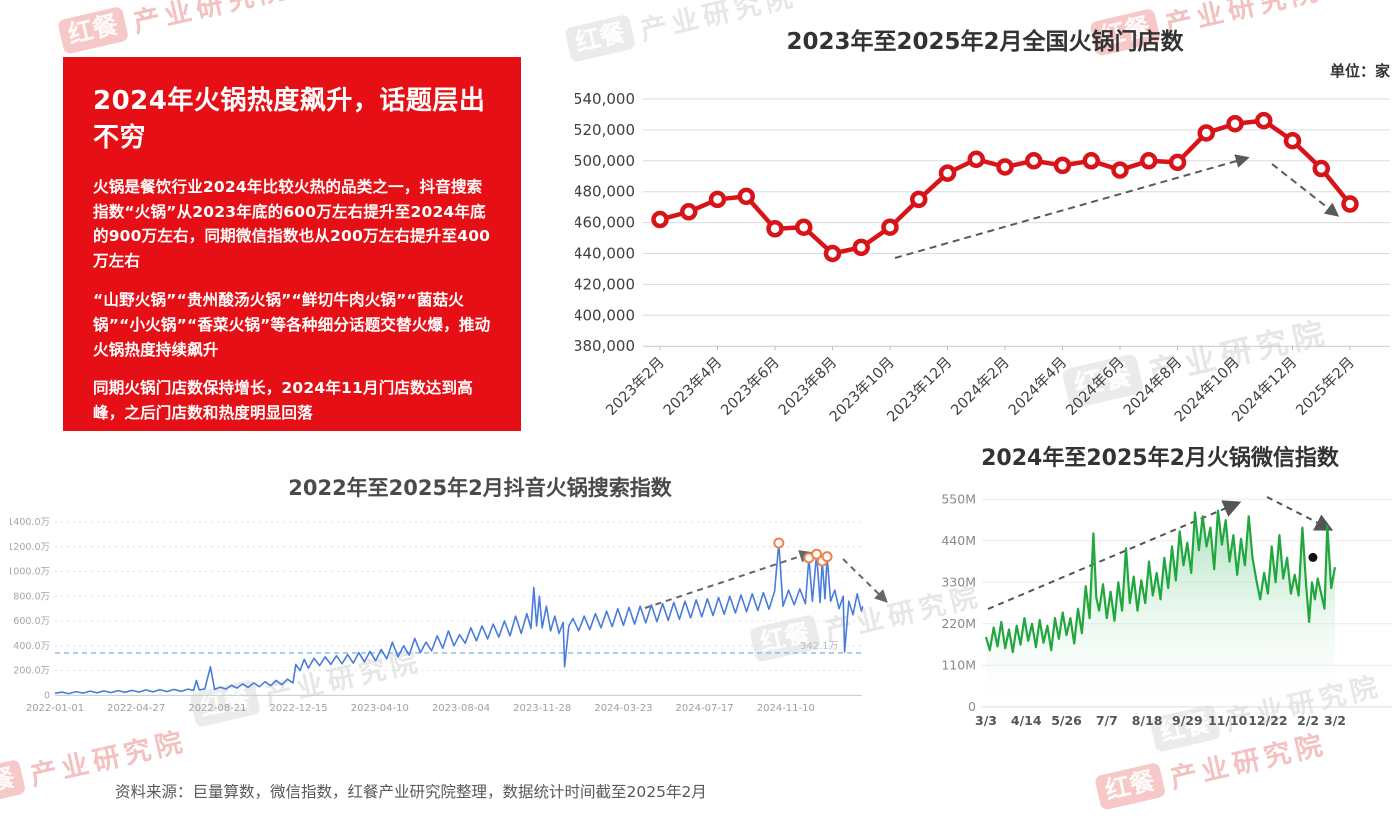 This screenshot has width=1400, height=824. What do you see at coordinates (30, 572) in the screenshot?
I see `svg-text: 1000.0万` at bounding box center [30, 572].